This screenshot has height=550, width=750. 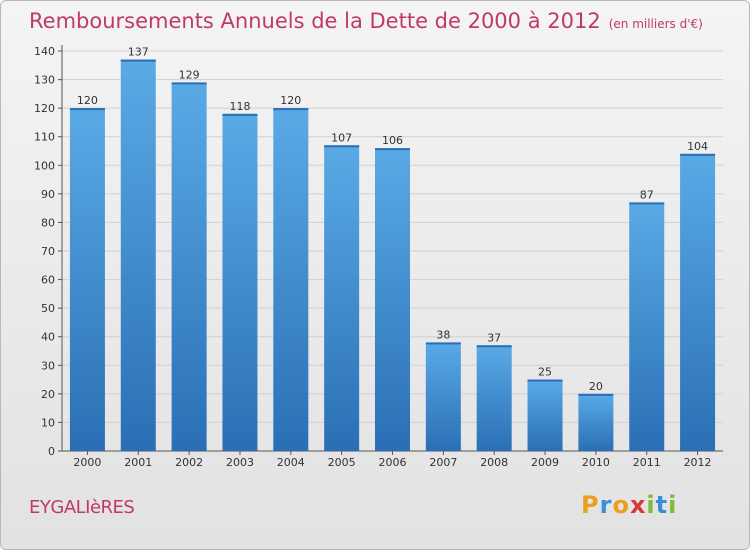 What do you see at coordinates (44, 80) in the screenshot?
I see `y-tick-label: 130` at bounding box center [44, 80].